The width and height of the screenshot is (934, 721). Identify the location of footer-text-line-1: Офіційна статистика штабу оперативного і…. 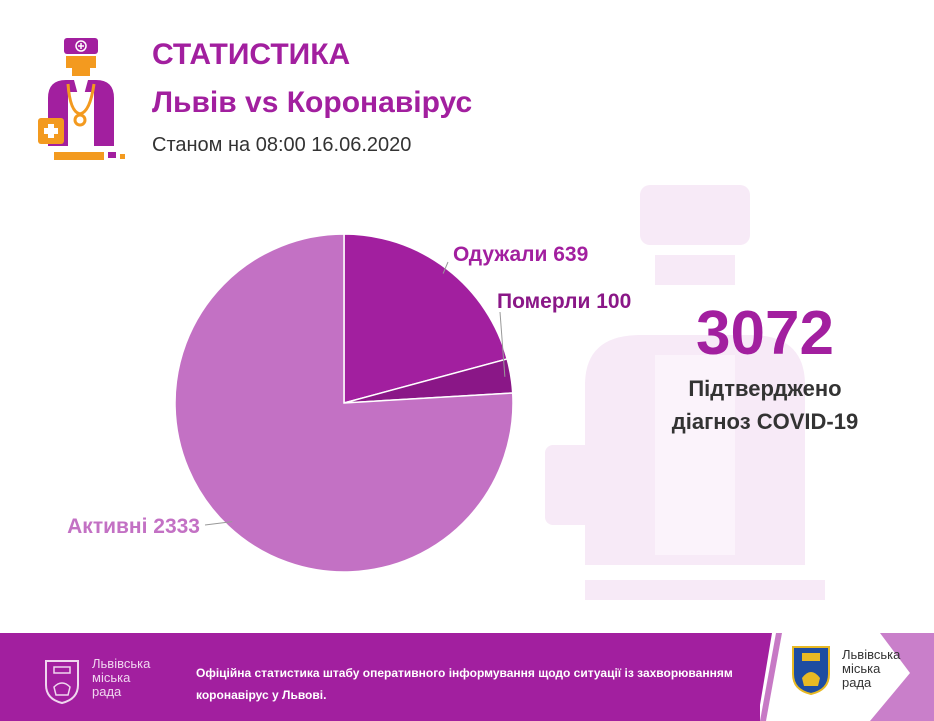
(464, 673).